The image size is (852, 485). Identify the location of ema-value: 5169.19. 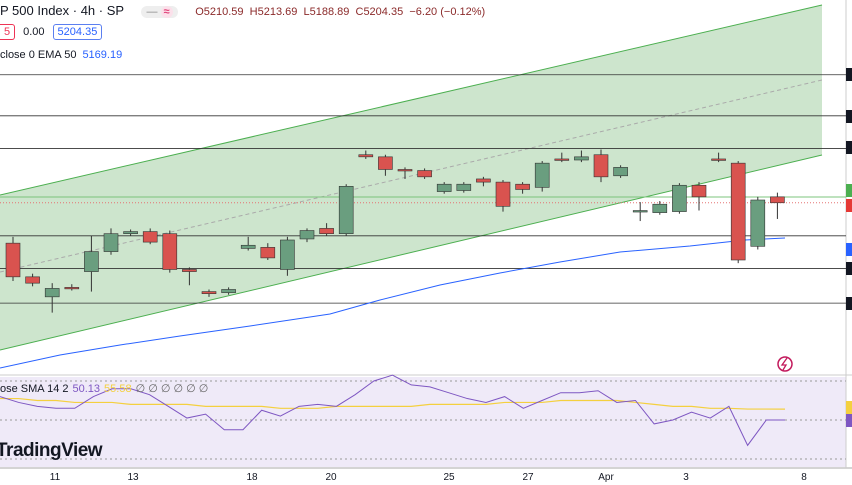
(102, 55).